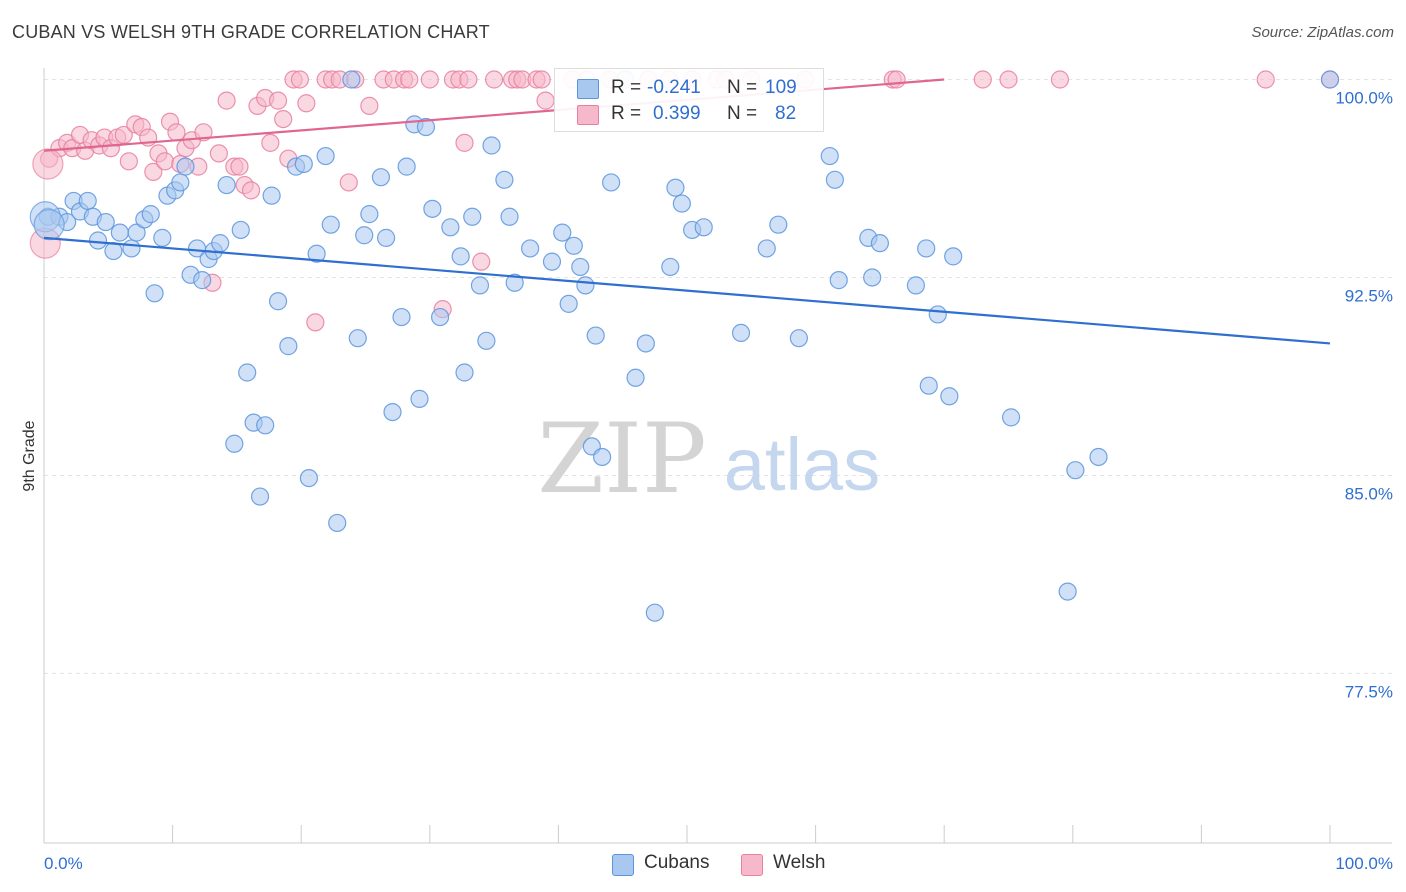  Describe the element at coordinates (1369, 493) in the screenshot. I see `y-tick-label-1: 85.0%` at that location.